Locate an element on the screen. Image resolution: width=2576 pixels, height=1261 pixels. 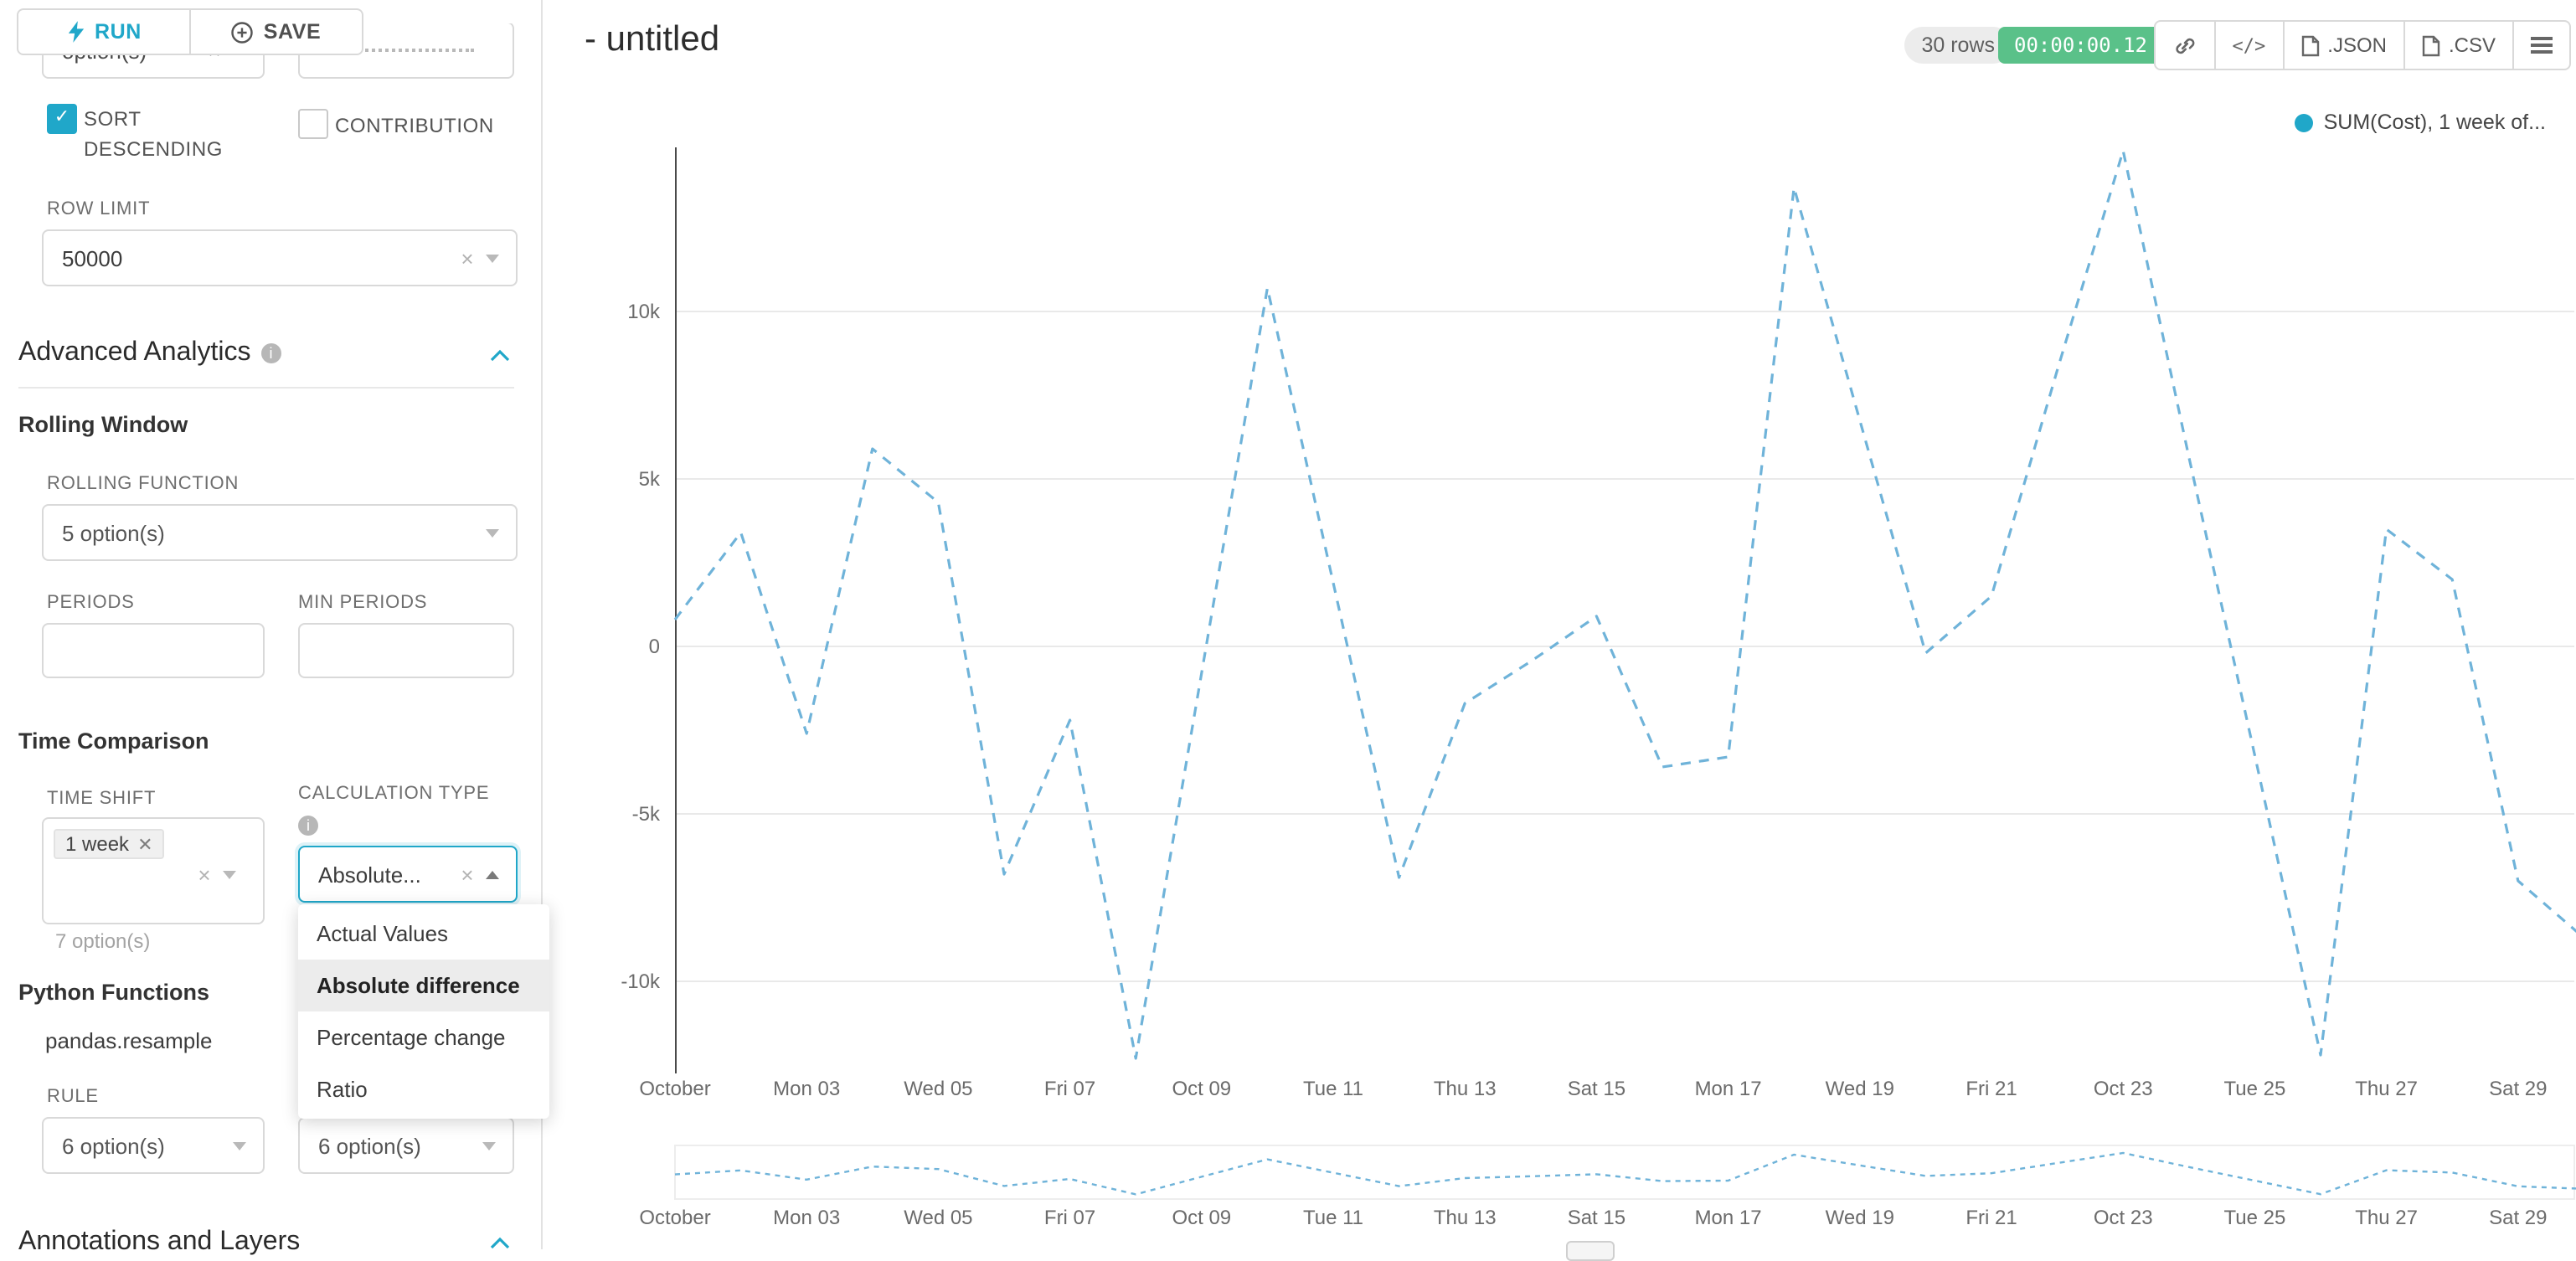
run-button: RUN is located at coordinates (103, 32).